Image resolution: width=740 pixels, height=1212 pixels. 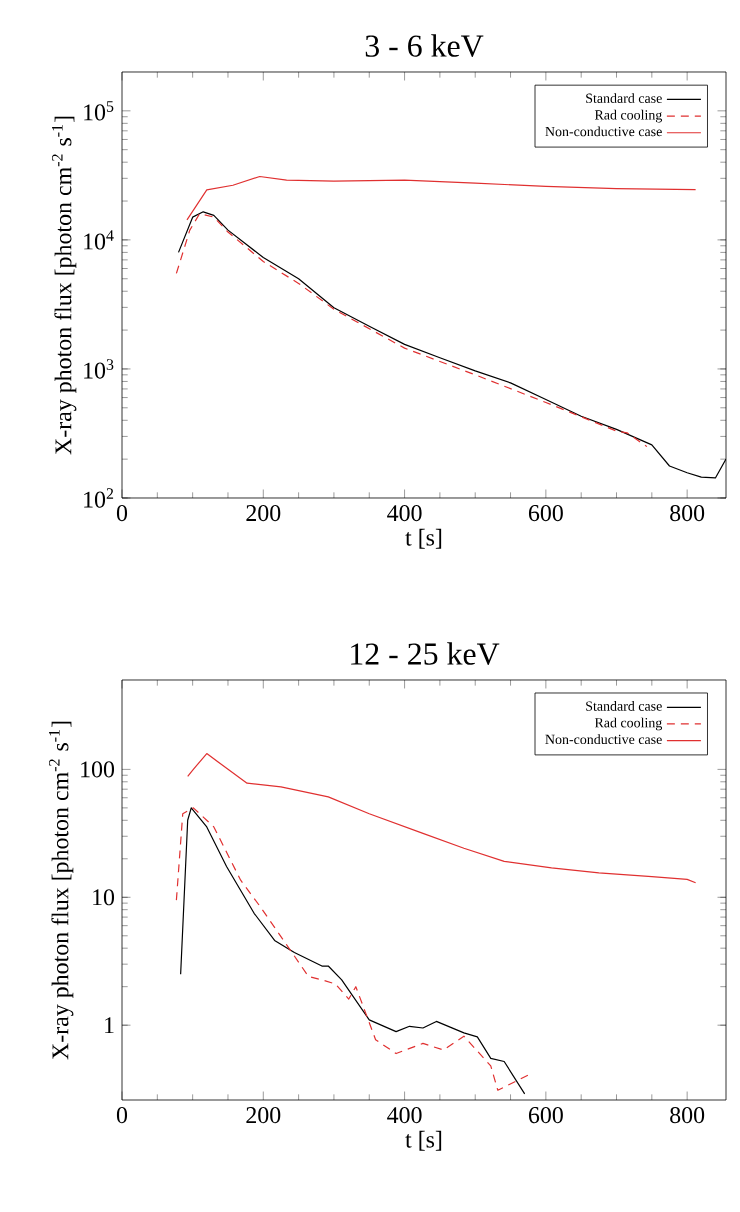 I want to click on chart-title: 3 - 6 keV, so click(x=424, y=45).